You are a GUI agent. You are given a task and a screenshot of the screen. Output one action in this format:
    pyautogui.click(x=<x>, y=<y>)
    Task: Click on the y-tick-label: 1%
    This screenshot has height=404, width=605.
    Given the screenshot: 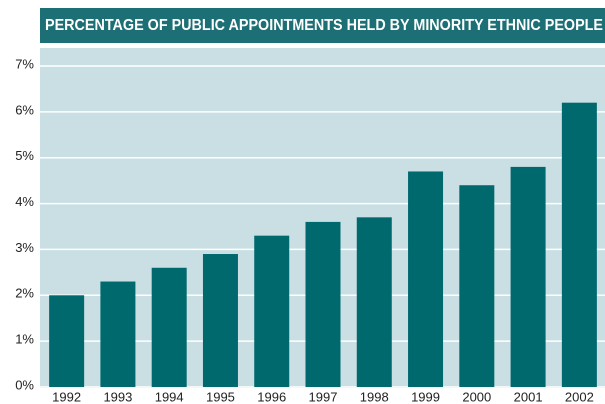 What is the action you would take?
    pyautogui.click(x=24, y=339)
    